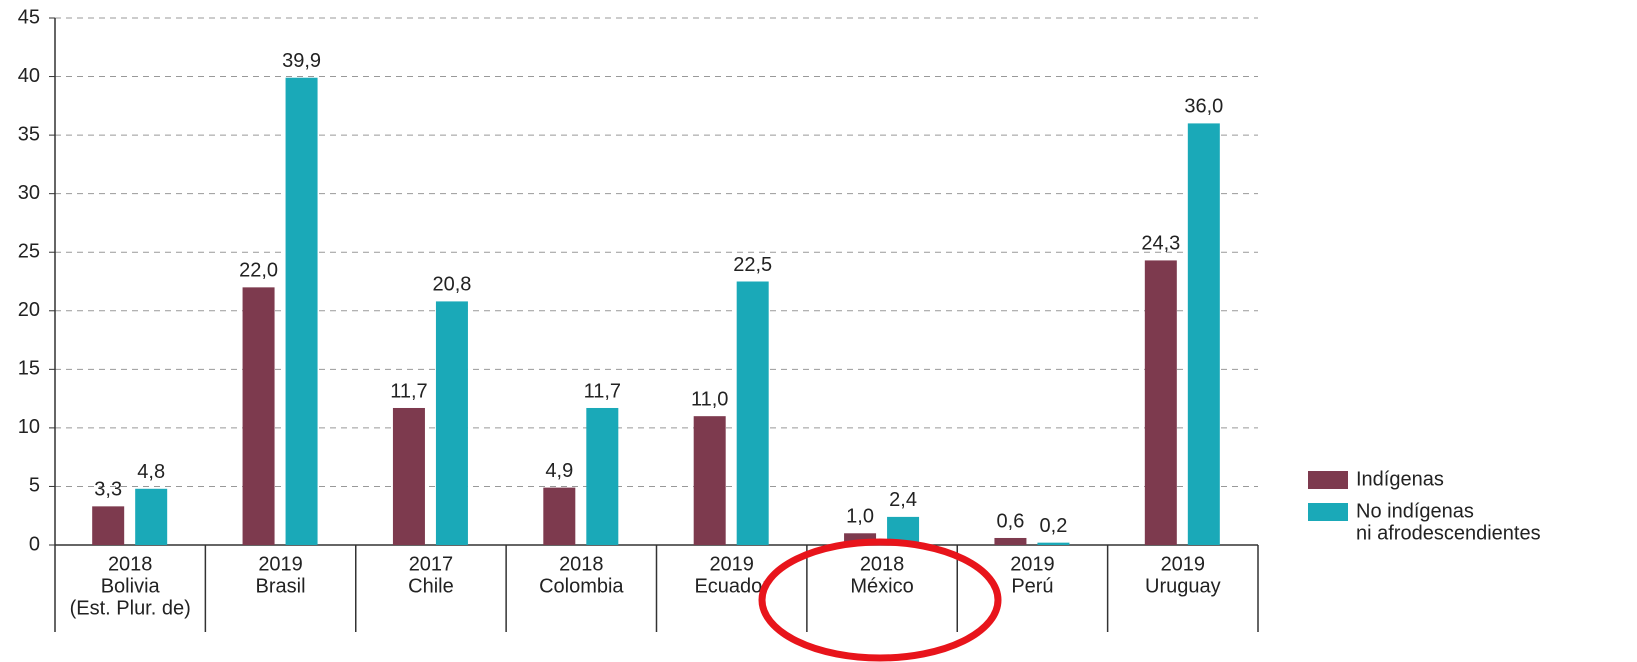 The image size is (1637, 662). Describe the element at coordinates (880, 600) in the screenshot. I see `highlight-circle` at that location.